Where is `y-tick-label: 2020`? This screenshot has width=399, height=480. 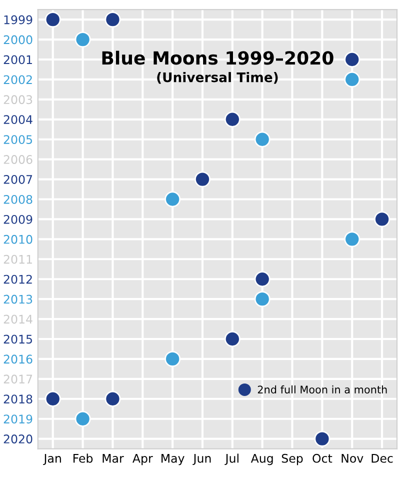 y-tick-label: 2020 is located at coordinates (18, 439).